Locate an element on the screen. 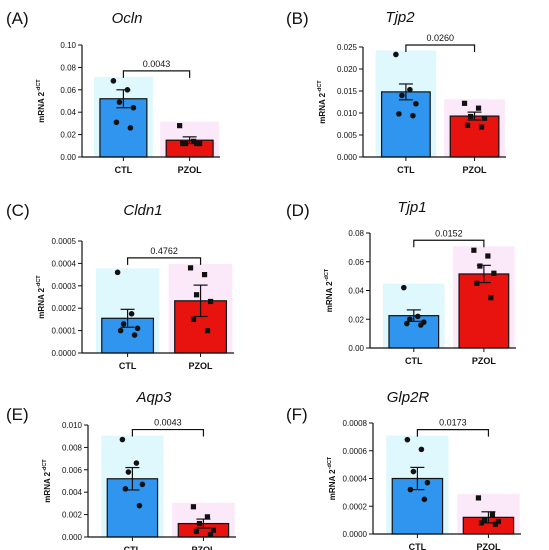  chart-title: Cldn1 is located at coordinates (142, 210).